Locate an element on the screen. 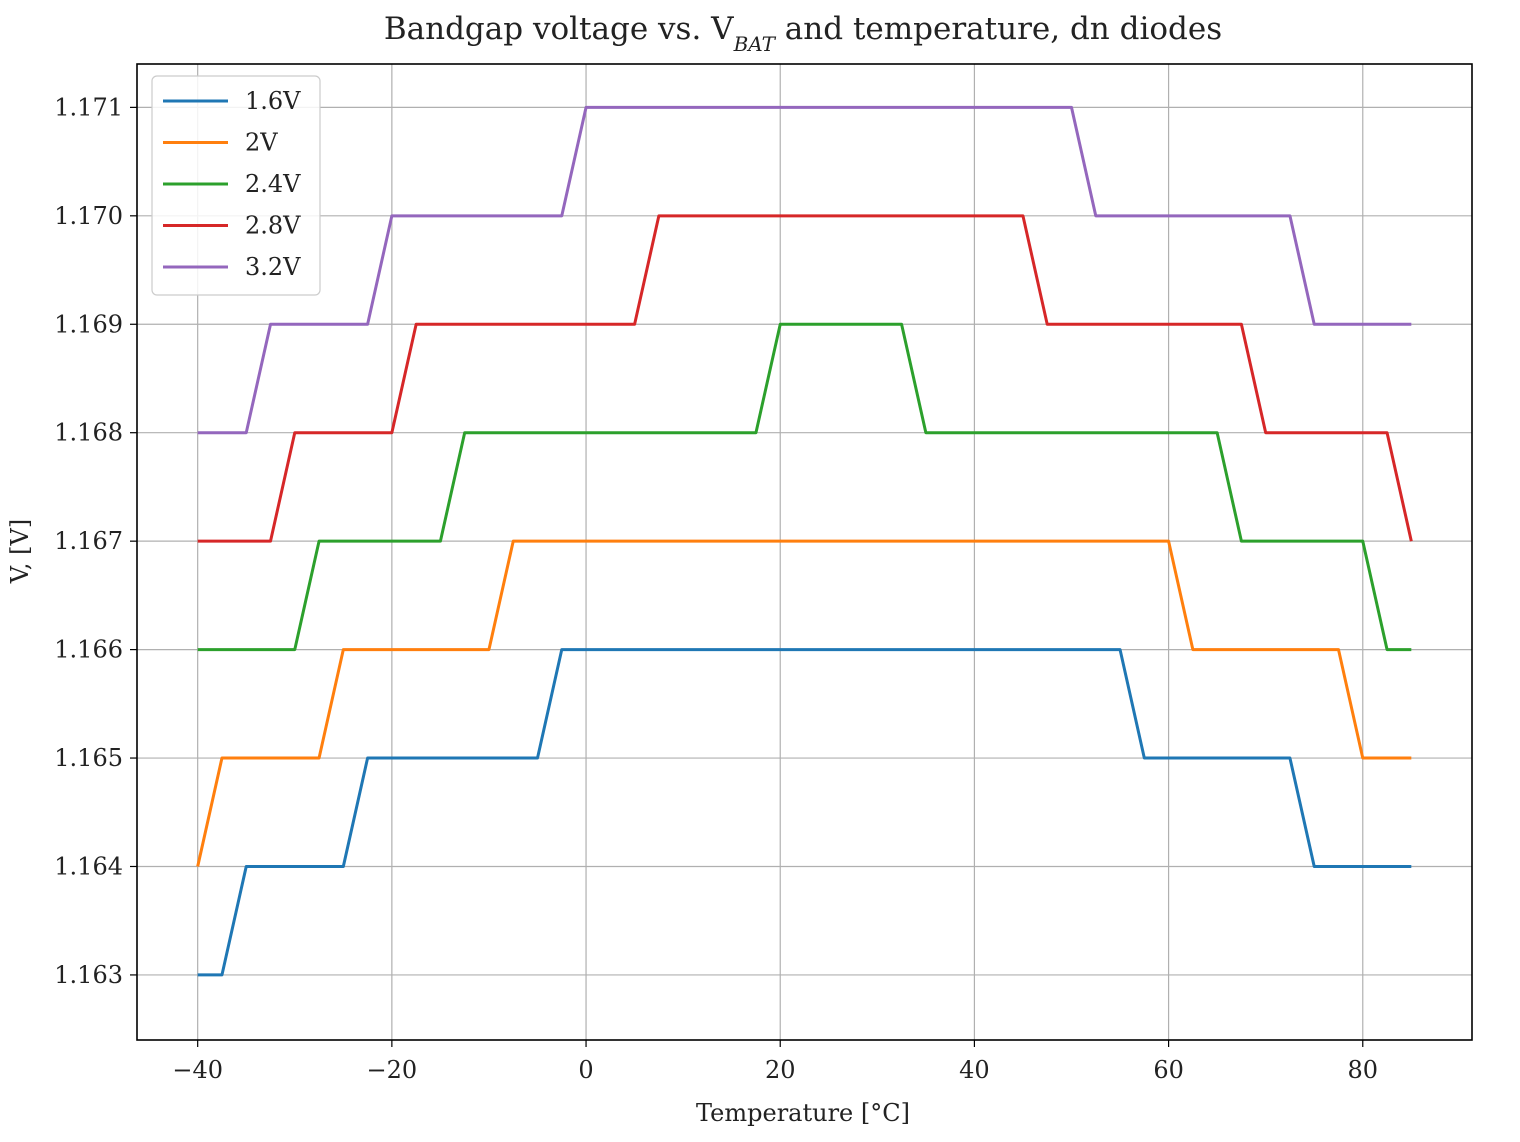  y-tick-label: 1.163 is located at coordinates (88, 975).